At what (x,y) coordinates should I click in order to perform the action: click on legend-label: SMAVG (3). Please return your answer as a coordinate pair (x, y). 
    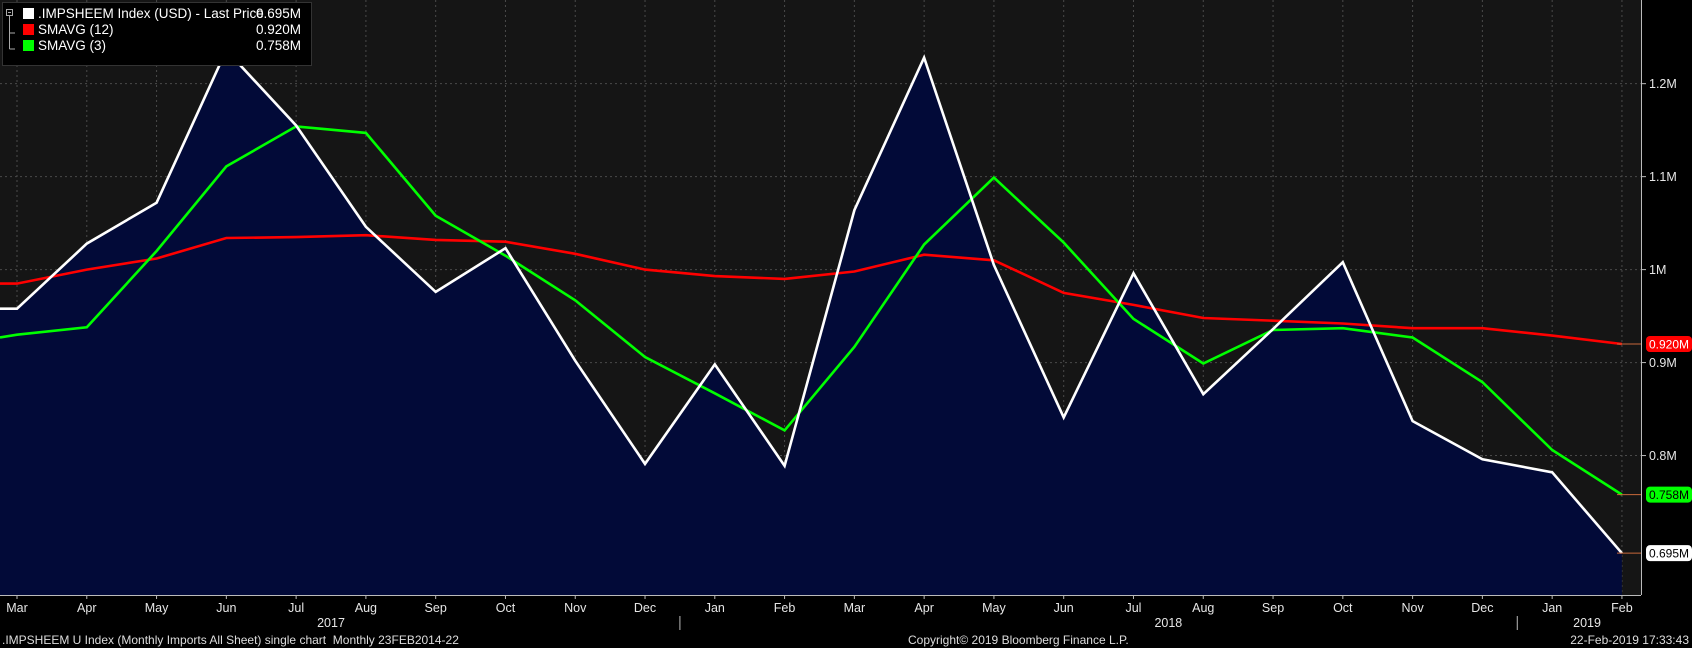
    Looking at the image, I should click on (72, 45).